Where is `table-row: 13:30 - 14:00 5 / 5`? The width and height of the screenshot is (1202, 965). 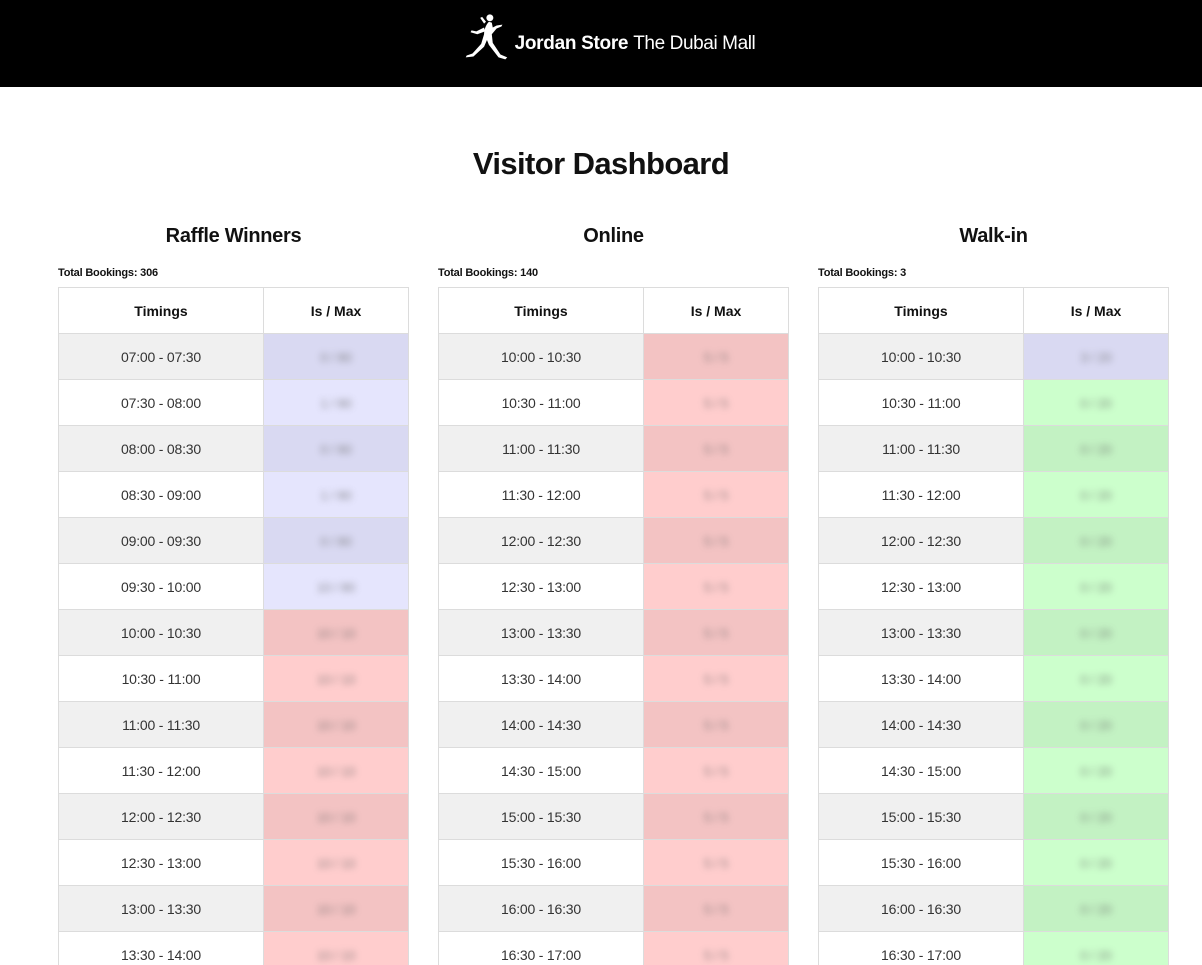
table-row: 13:30 - 14:00 5 / 5 is located at coordinates (613, 678).